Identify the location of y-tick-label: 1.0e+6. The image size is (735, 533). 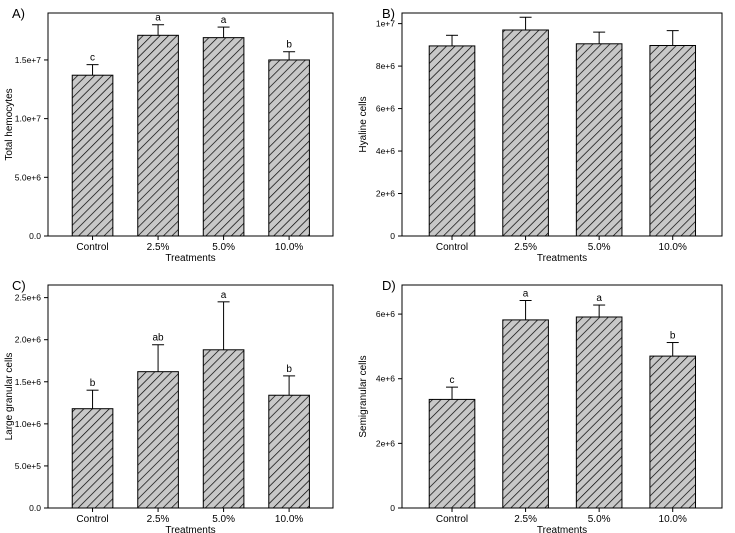
(28, 424).